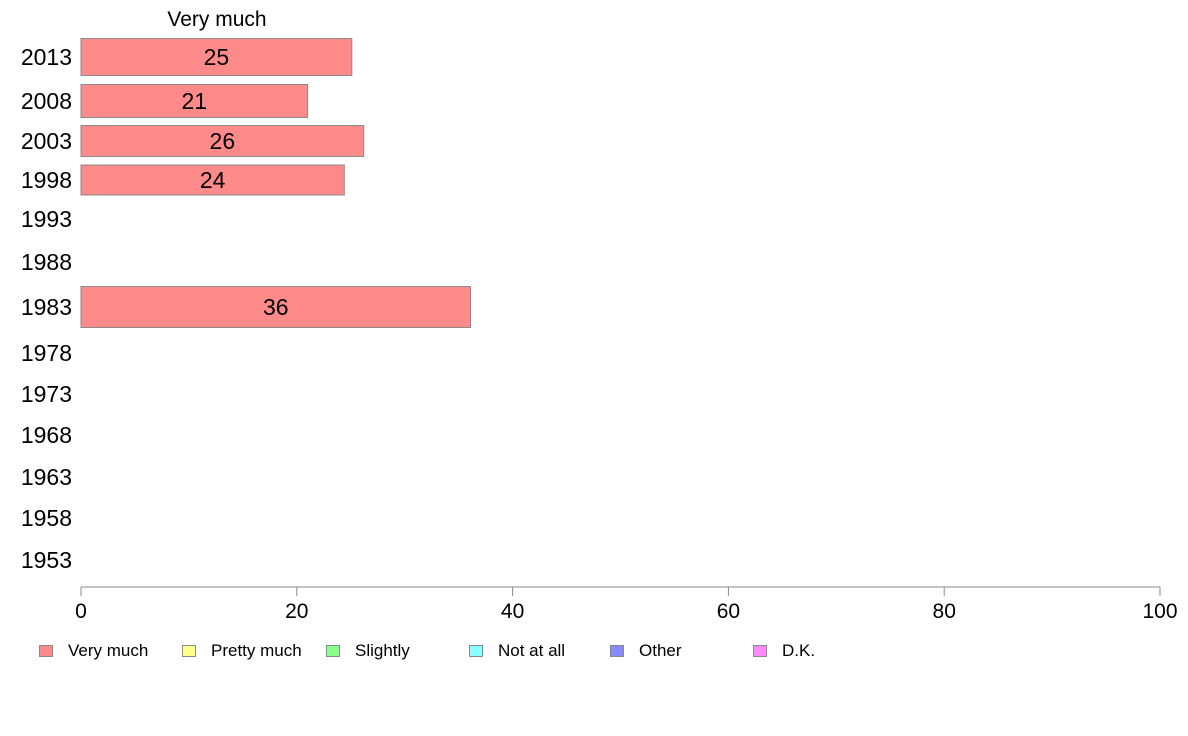  What do you see at coordinates (46, 560) in the screenshot?
I see `y-tick-label: 1953` at bounding box center [46, 560].